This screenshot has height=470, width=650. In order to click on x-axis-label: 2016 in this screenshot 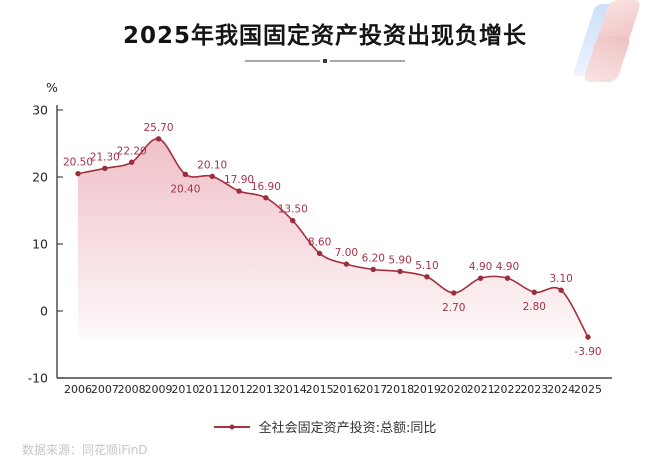, I will do `click(346, 389)`.